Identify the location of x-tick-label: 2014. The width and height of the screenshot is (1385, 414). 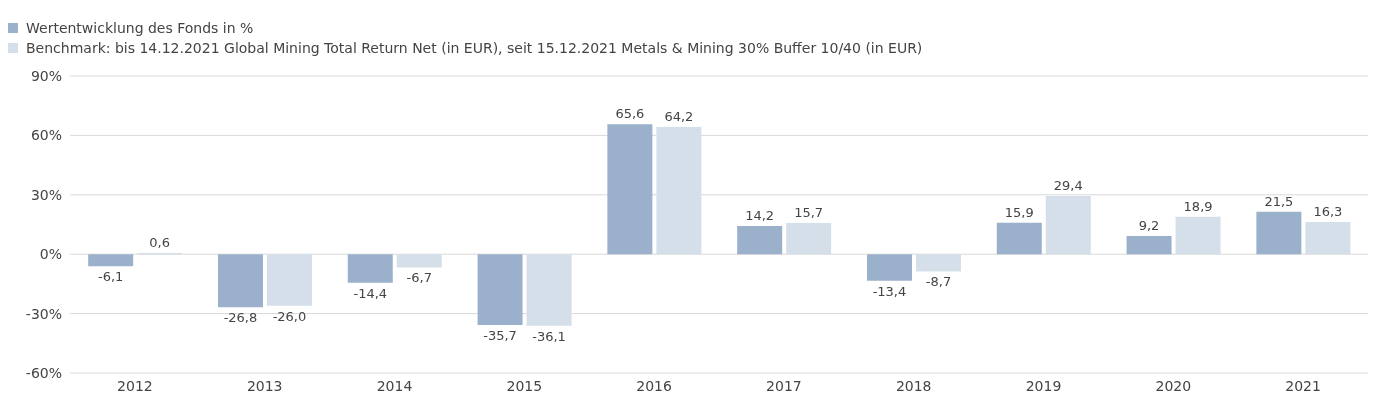
(394, 385).